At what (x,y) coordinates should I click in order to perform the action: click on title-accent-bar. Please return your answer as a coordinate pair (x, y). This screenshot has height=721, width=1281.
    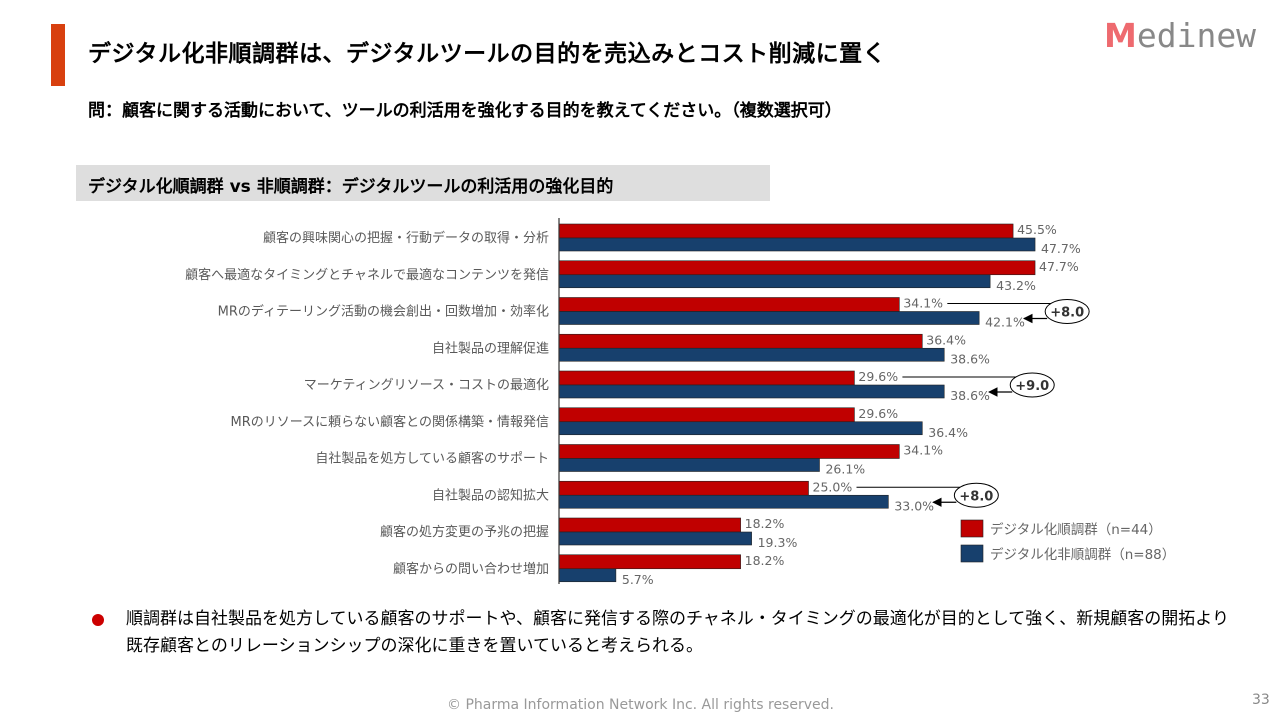
    Looking at the image, I should click on (58, 55).